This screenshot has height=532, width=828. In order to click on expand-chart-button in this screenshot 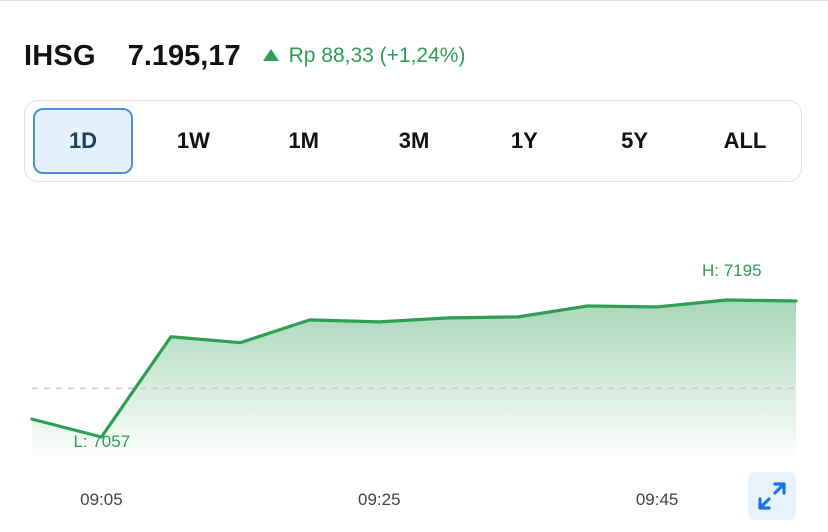, I will do `click(772, 496)`.